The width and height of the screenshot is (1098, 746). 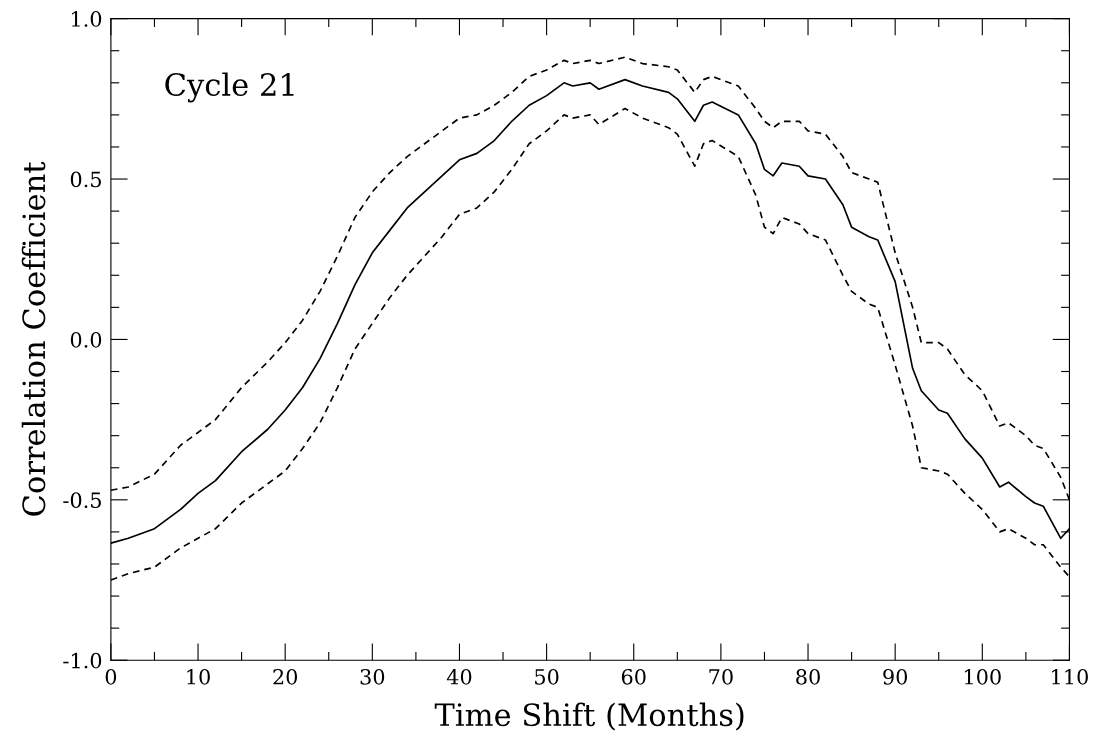 I want to click on x-tick-label: 100, so click(x=982, y=676).